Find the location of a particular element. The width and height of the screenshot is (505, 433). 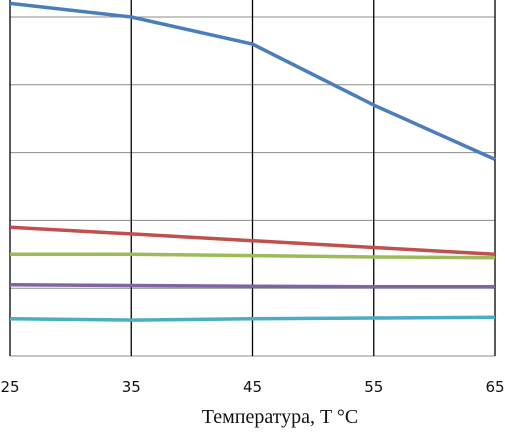

x-tick-label-35: 35 is located at coordinates (131, 387).